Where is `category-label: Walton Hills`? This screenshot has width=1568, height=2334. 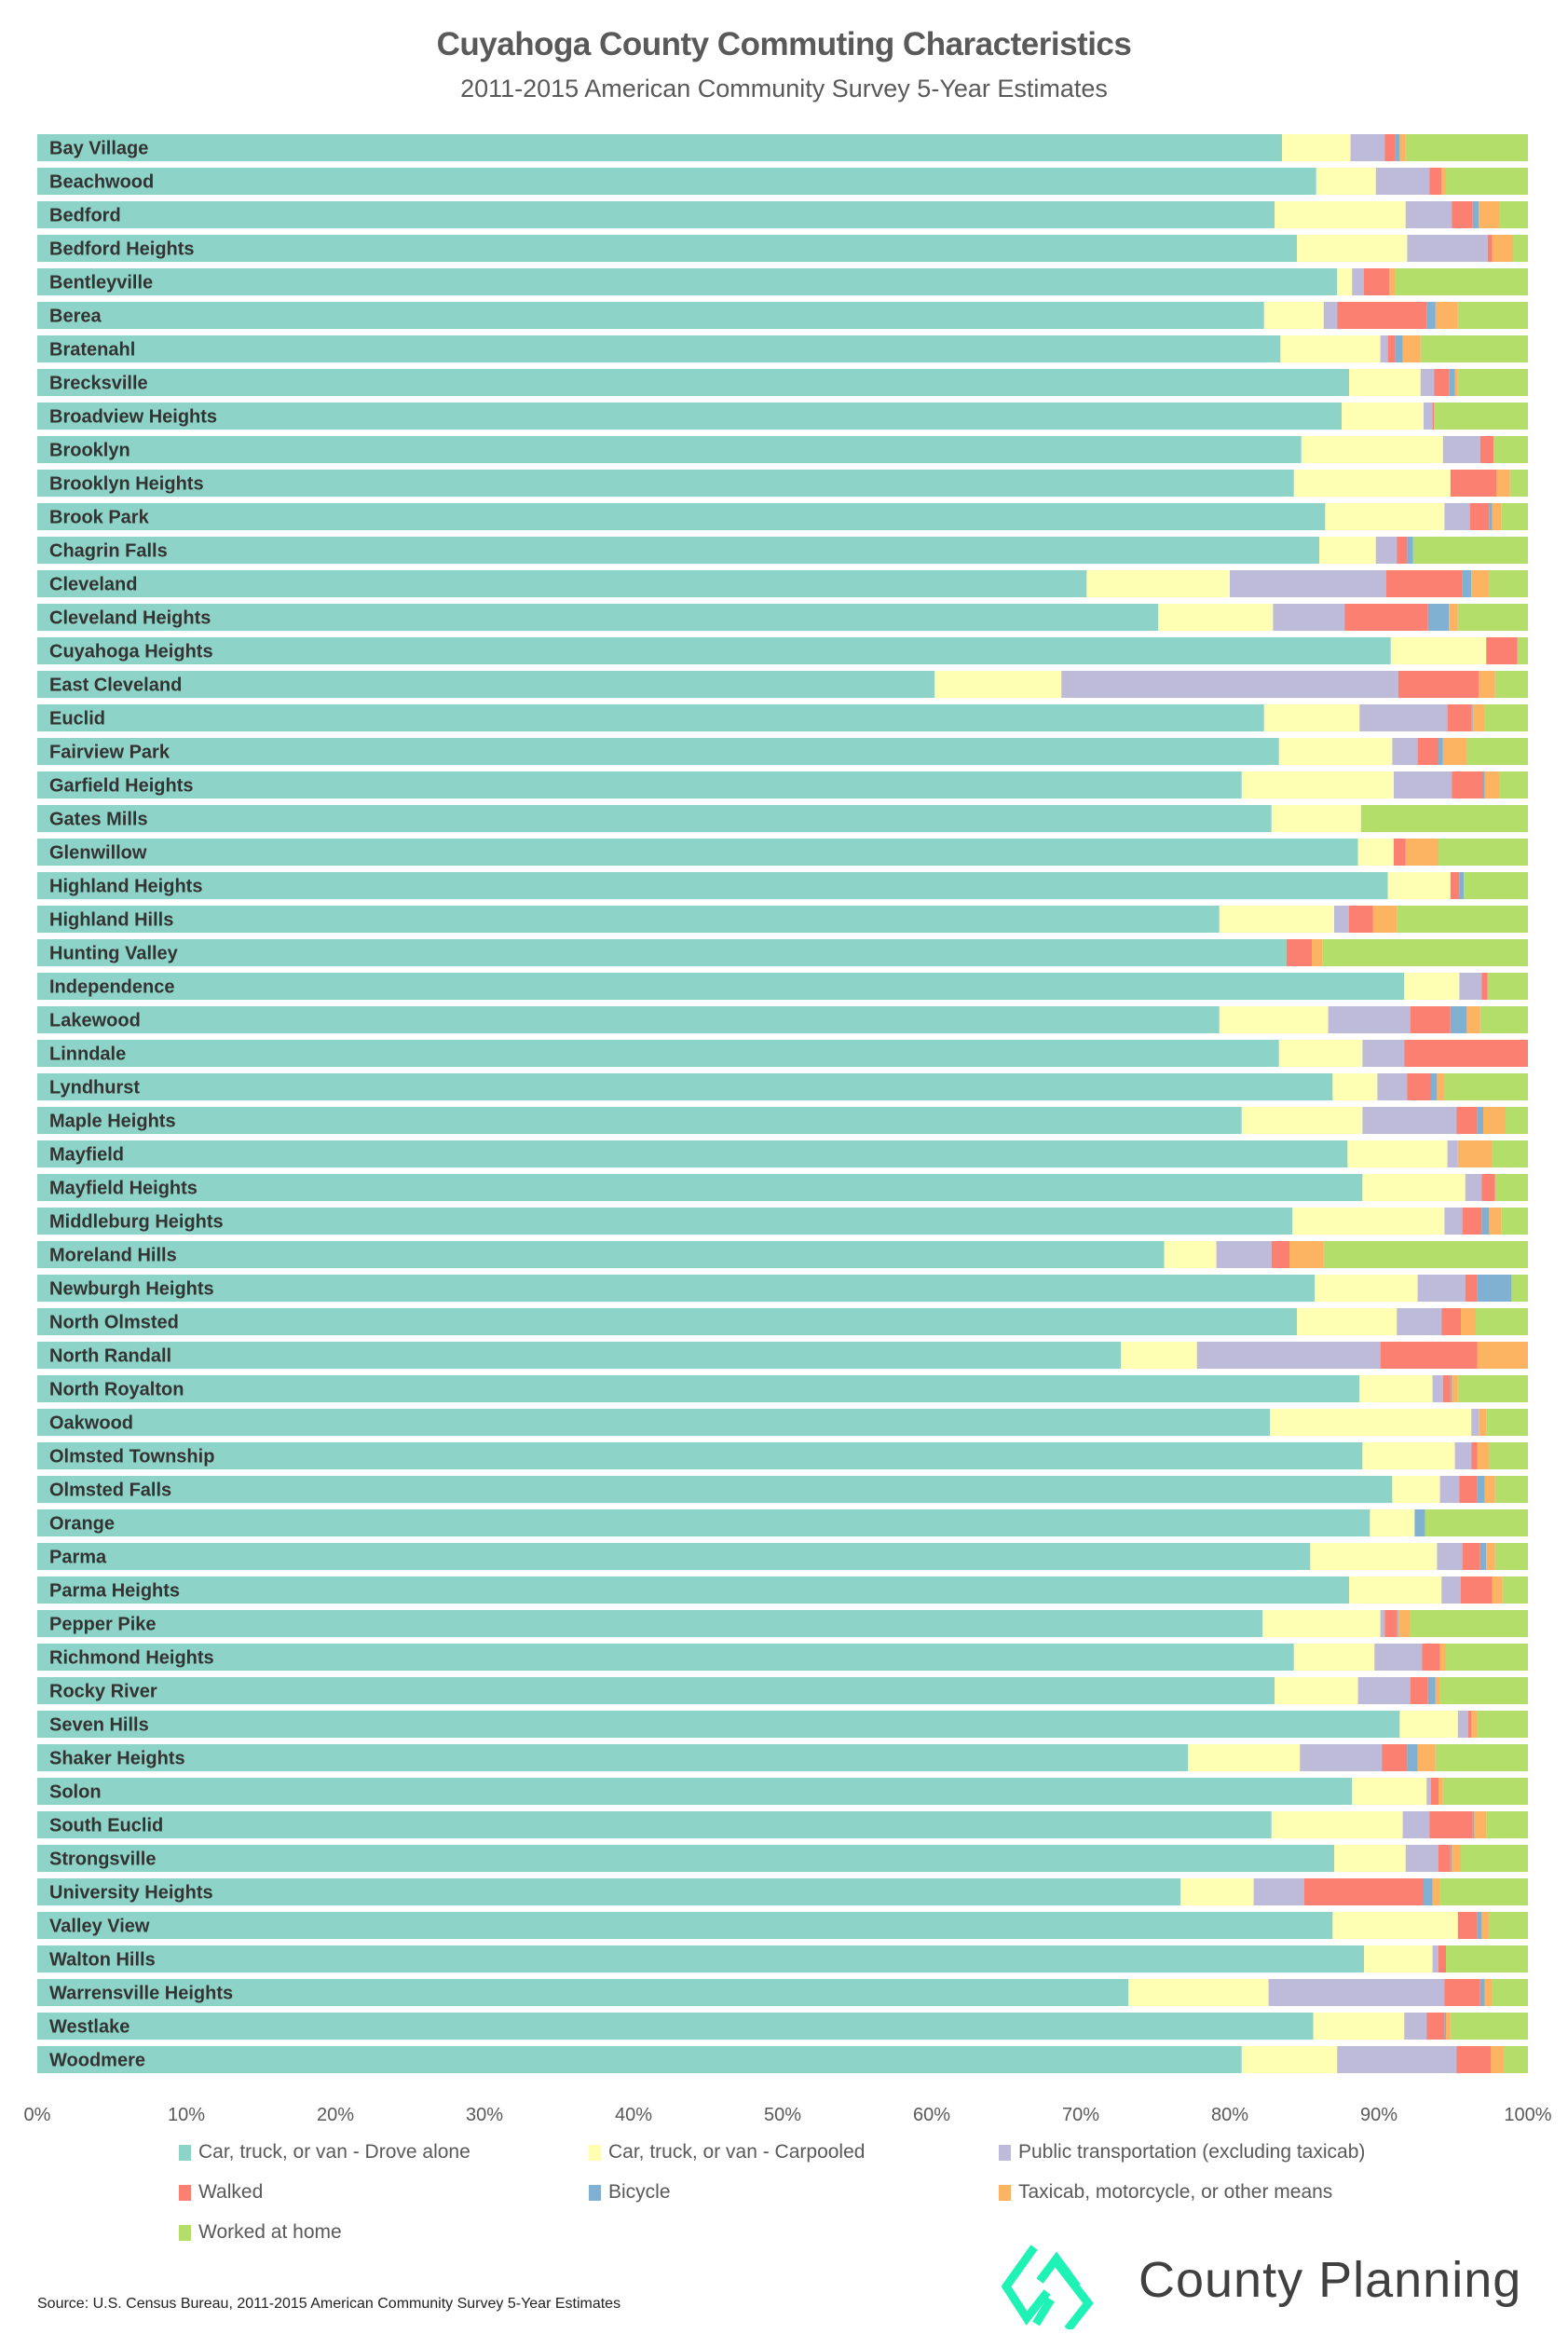 category-label: Walton Hills is located at coordinates (102, 1961).